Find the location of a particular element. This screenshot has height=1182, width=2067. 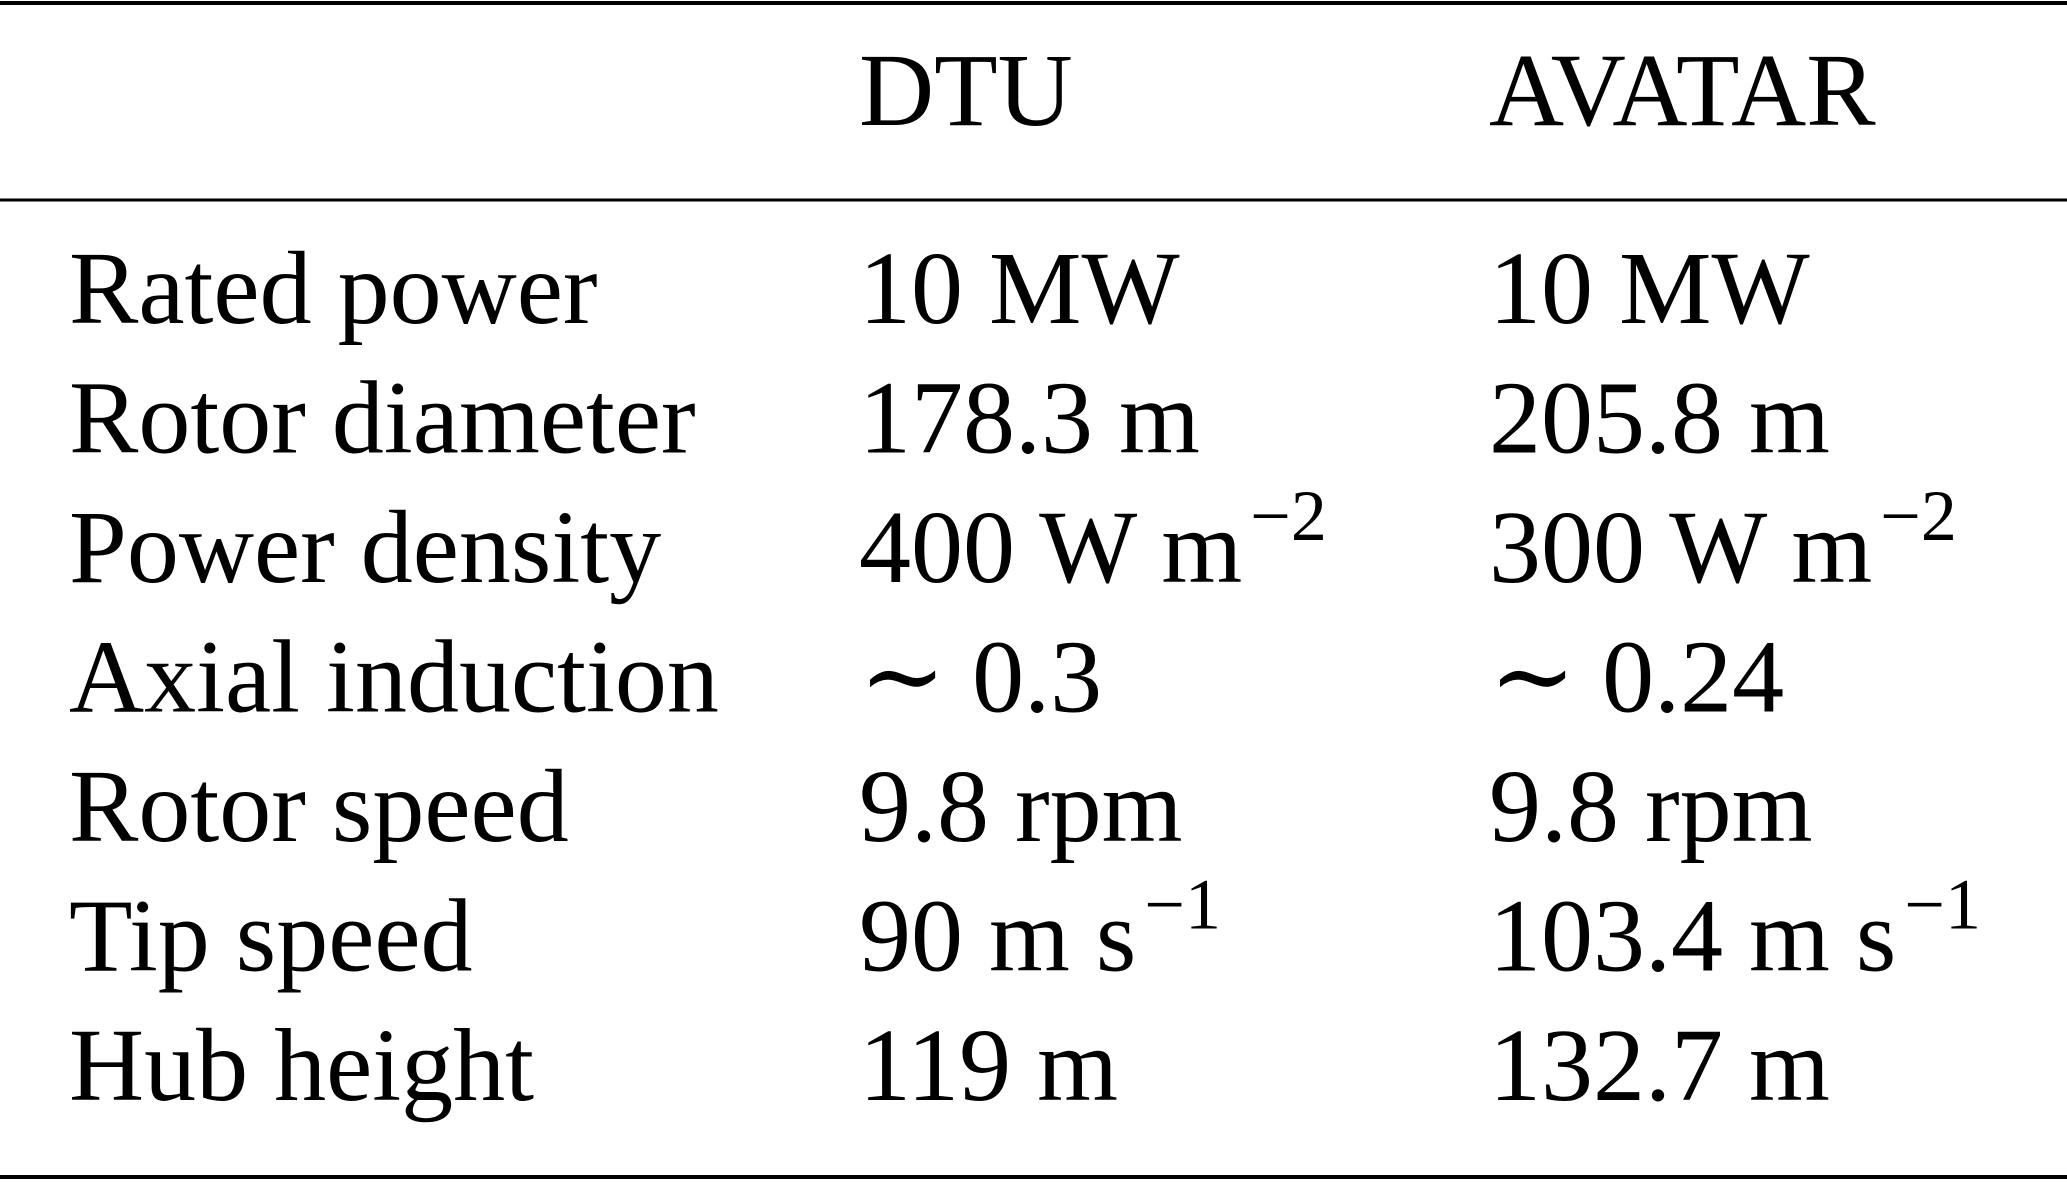

cell-text: 205.8 m is located at coordinates (1659, 418).